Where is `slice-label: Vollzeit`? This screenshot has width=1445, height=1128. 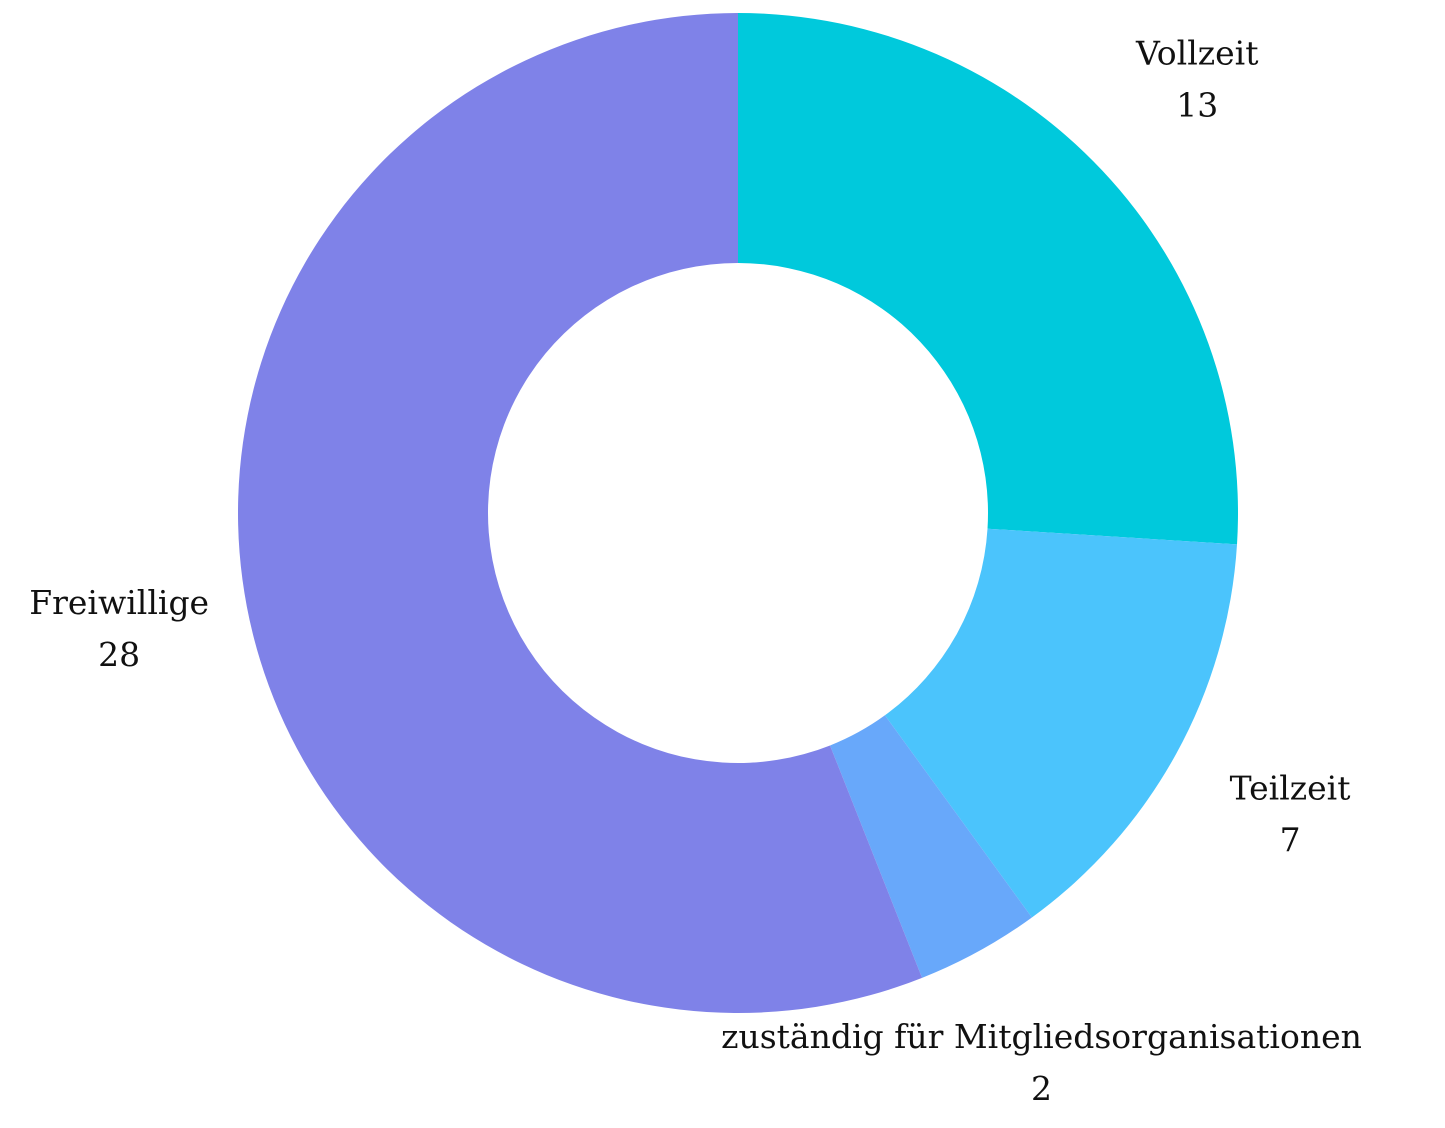 slice-label: Vollzeit is located at coordinates (1197, 53).